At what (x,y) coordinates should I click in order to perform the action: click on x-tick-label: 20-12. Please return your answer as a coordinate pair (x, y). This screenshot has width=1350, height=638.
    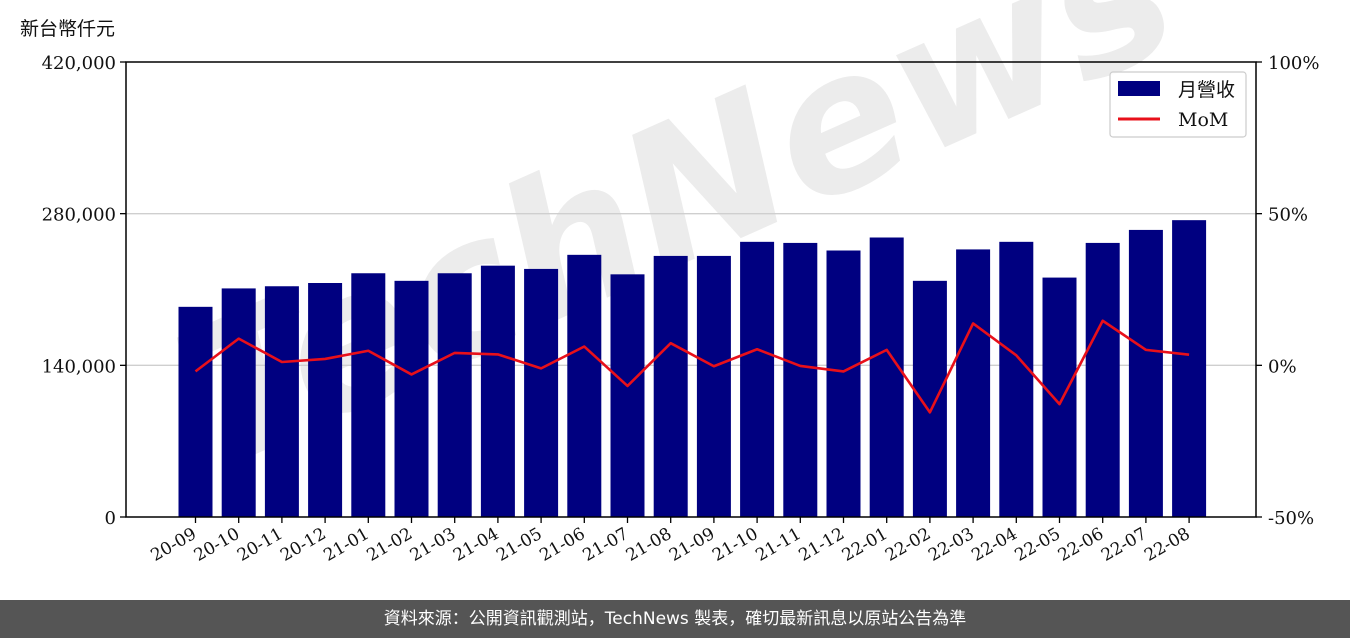
    Looking at the image, I should click on (303, 545).